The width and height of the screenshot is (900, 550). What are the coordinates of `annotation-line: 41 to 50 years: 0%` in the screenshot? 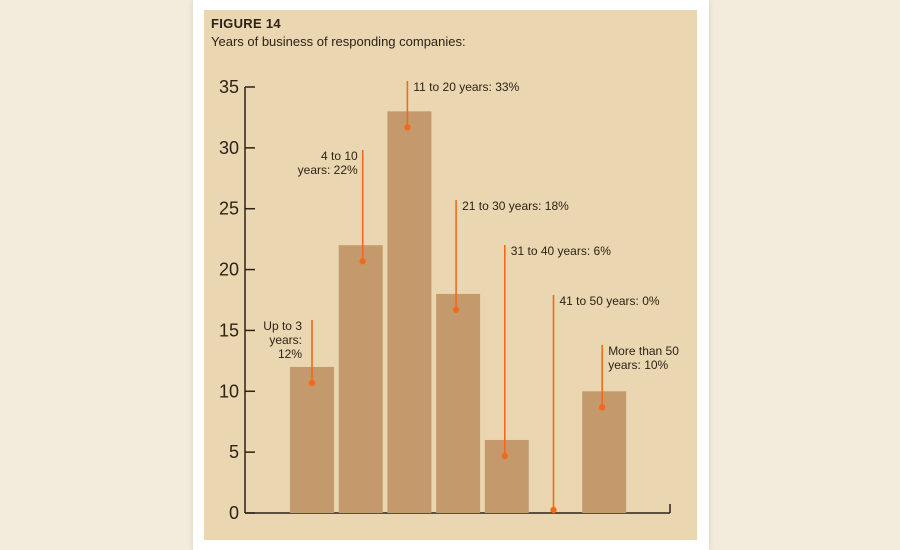 It's located at (610, 301).